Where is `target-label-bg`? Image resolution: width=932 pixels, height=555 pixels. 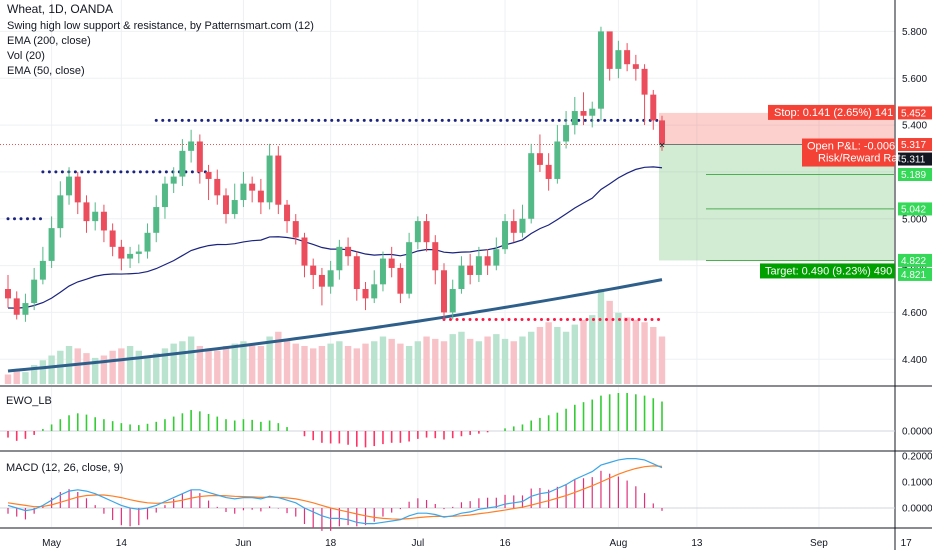
target-label-bg is located at coordinates (827, 271).